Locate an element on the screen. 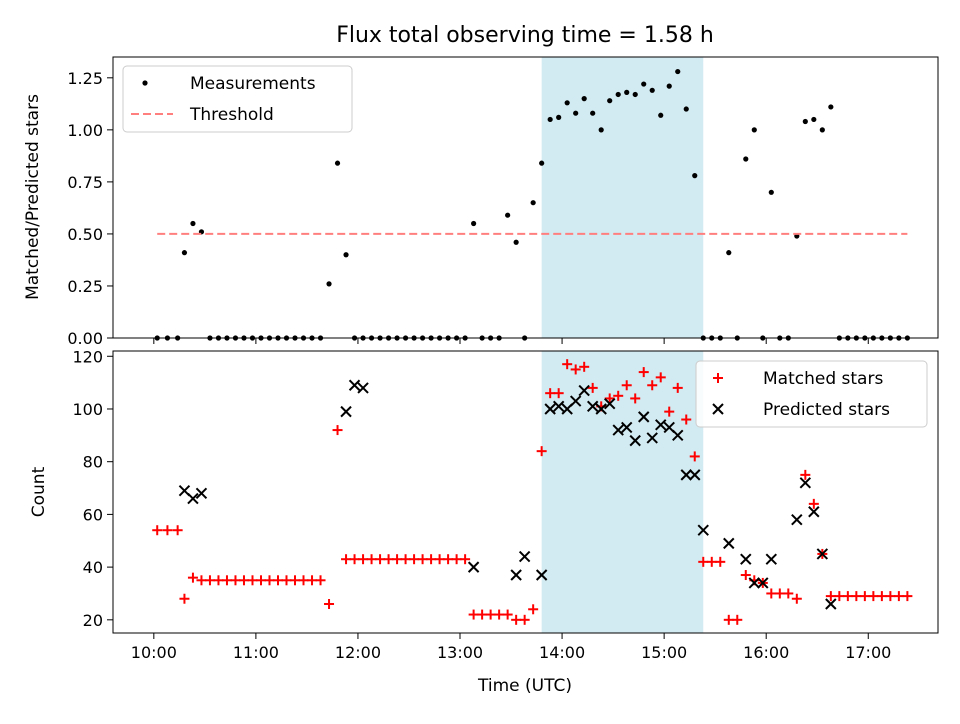  x-tick-label: 13:00 is located at coordinates (460, 652).